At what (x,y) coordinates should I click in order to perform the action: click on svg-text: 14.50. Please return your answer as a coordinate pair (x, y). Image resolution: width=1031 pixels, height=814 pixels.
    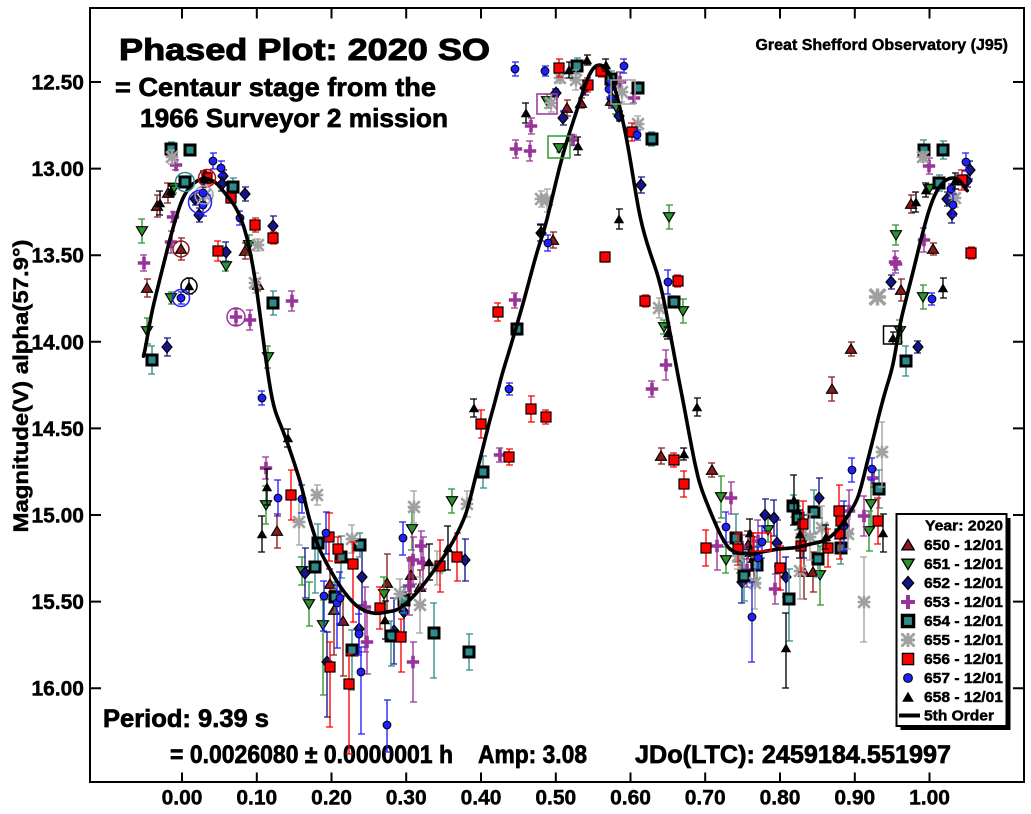
    Looking at the image, I should click on (57, 429).